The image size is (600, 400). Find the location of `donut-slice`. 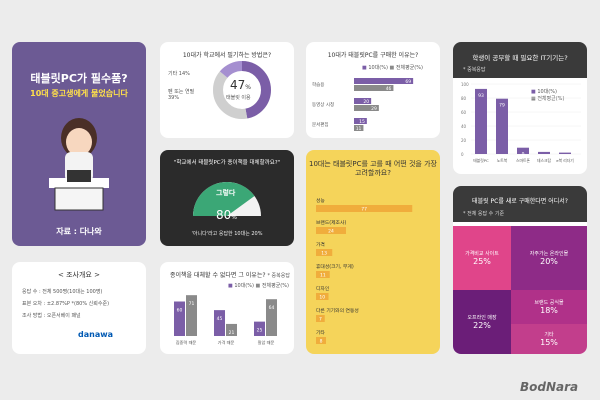

donut-slice is located at coordinates (242, 90).